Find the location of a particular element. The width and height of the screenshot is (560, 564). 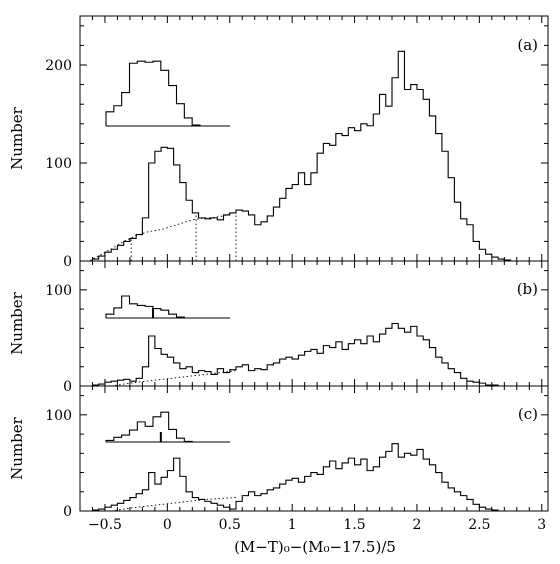

panel-label: (b) is located at coordinates (527, 289).